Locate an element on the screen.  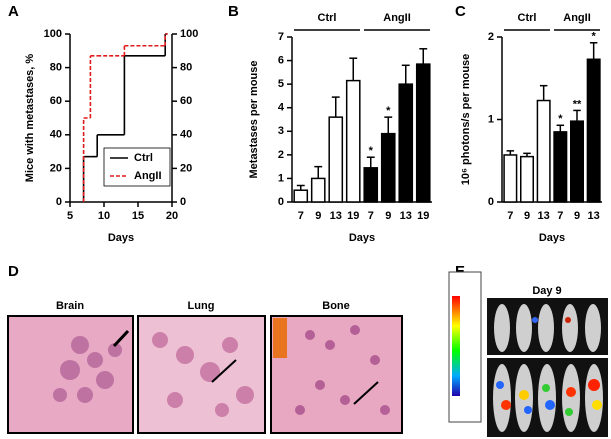
y-tick-label: 6 is located at coordinates (281, 60).